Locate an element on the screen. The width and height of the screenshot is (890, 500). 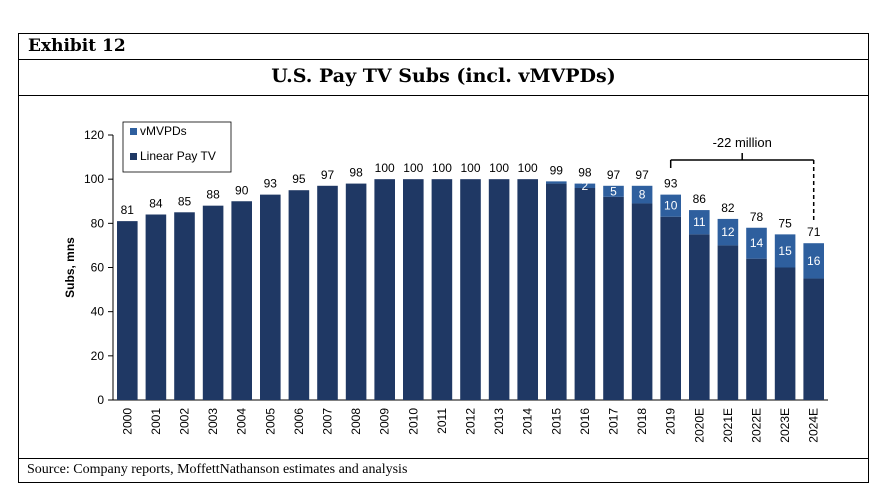
legend-swatch-vmvpds is located at coordinates (133, 131).